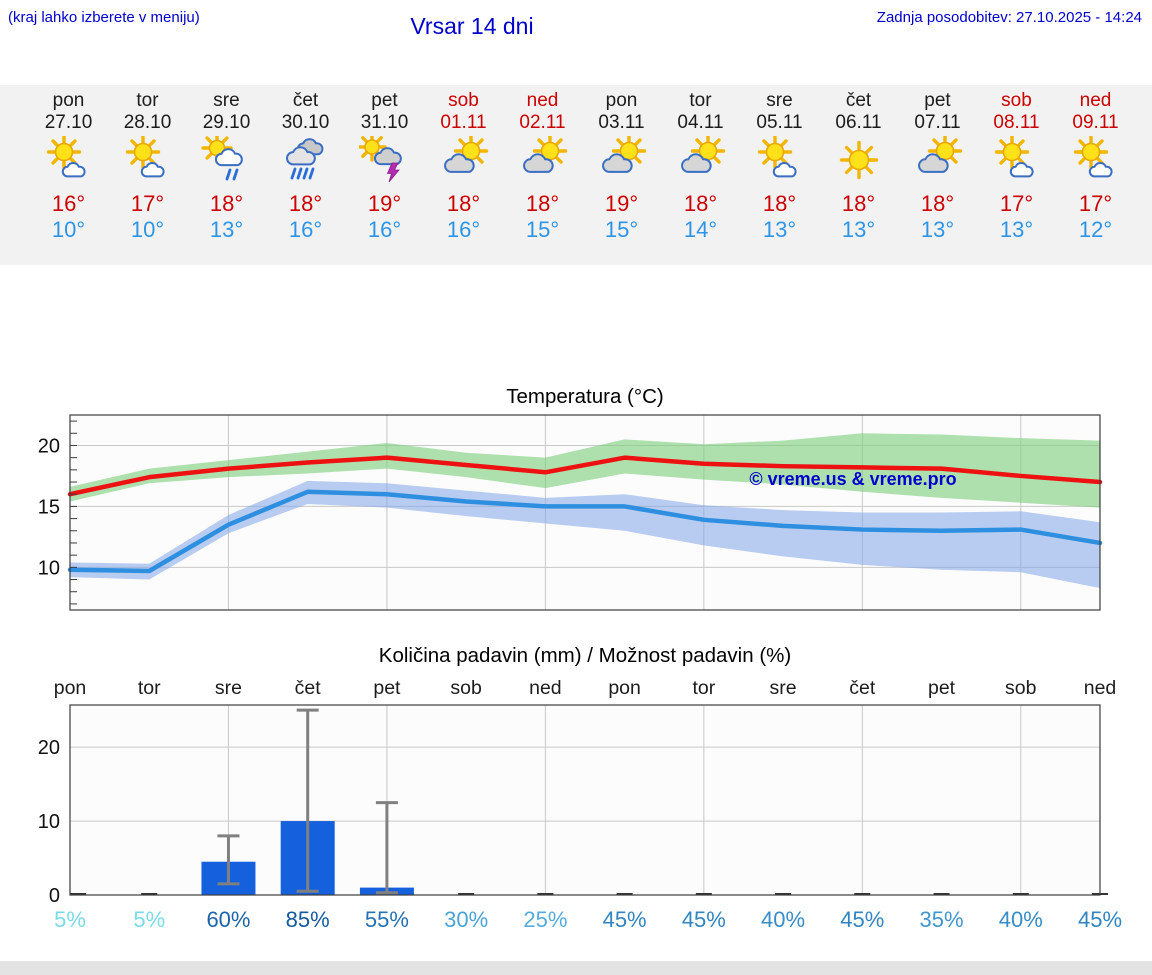  I want to click on day-column: sob 01.11 18° 16°, so click(463, 177).